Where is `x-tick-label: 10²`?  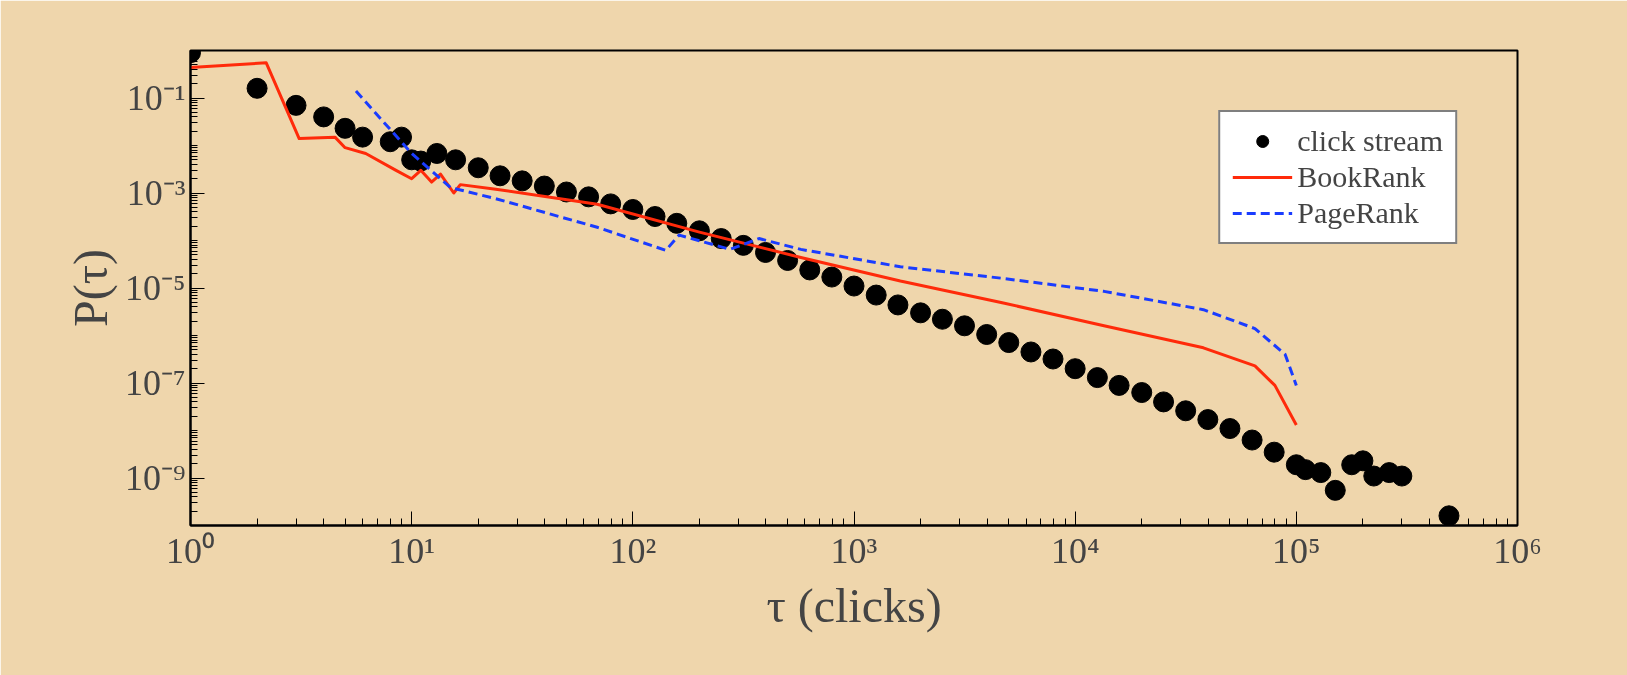 x-tick-label: 10² is located at coordinates (633, 550).